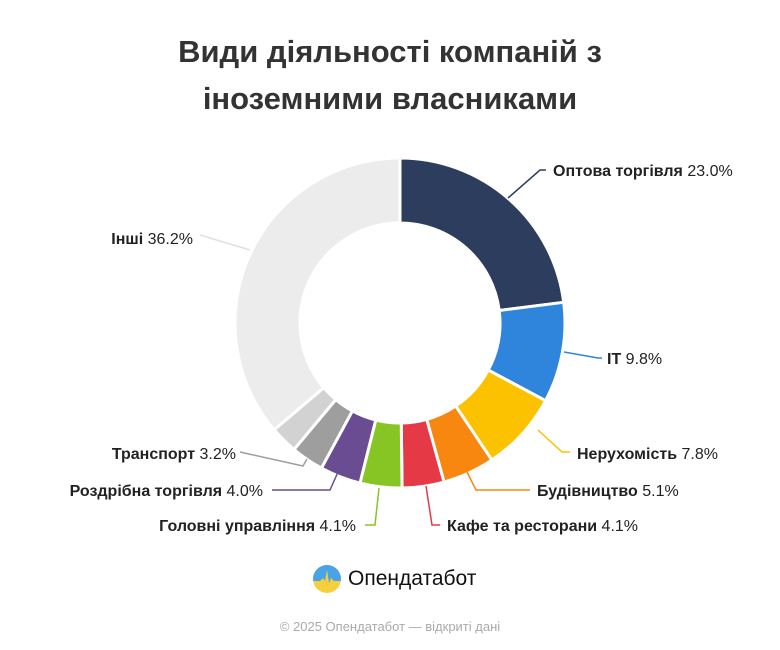  I want to click on brand-logo: Опендатабот, so click(394, 579).